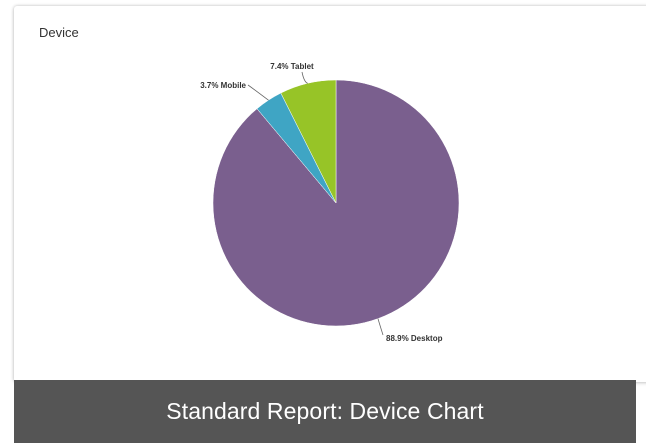  What do you see at coordinates (292, 66) in the screenshot?
I see `slice-label-tablet: 7.4% Tablet` at bounding box center [292, 66].